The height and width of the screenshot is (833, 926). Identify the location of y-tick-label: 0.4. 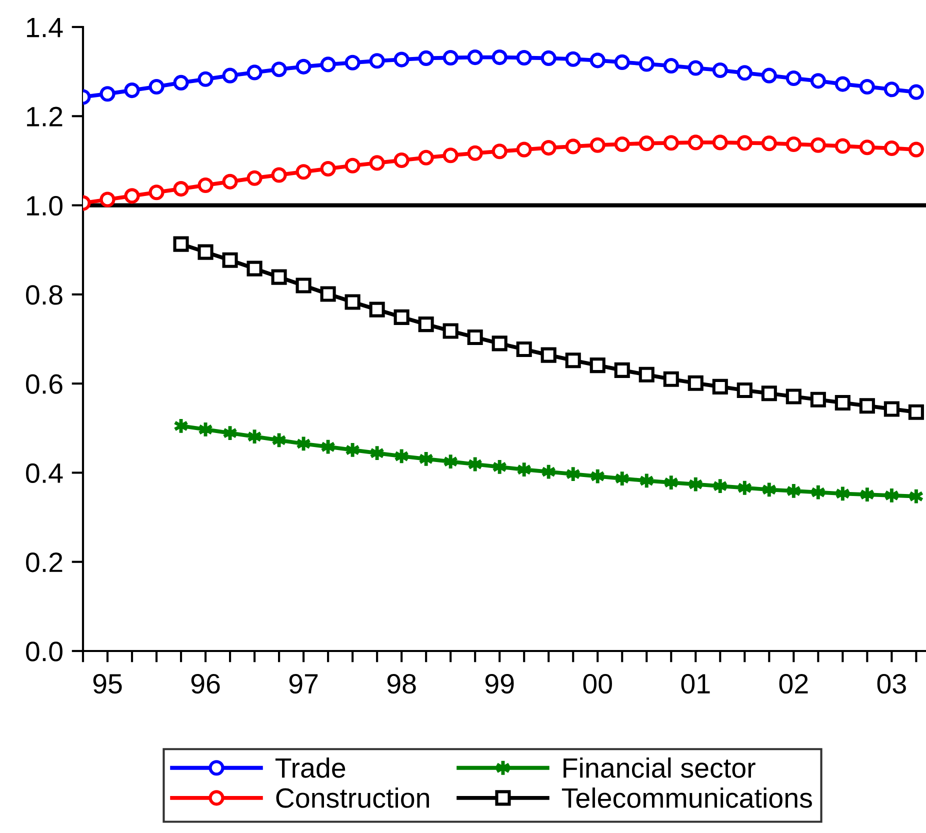
(44, 473).